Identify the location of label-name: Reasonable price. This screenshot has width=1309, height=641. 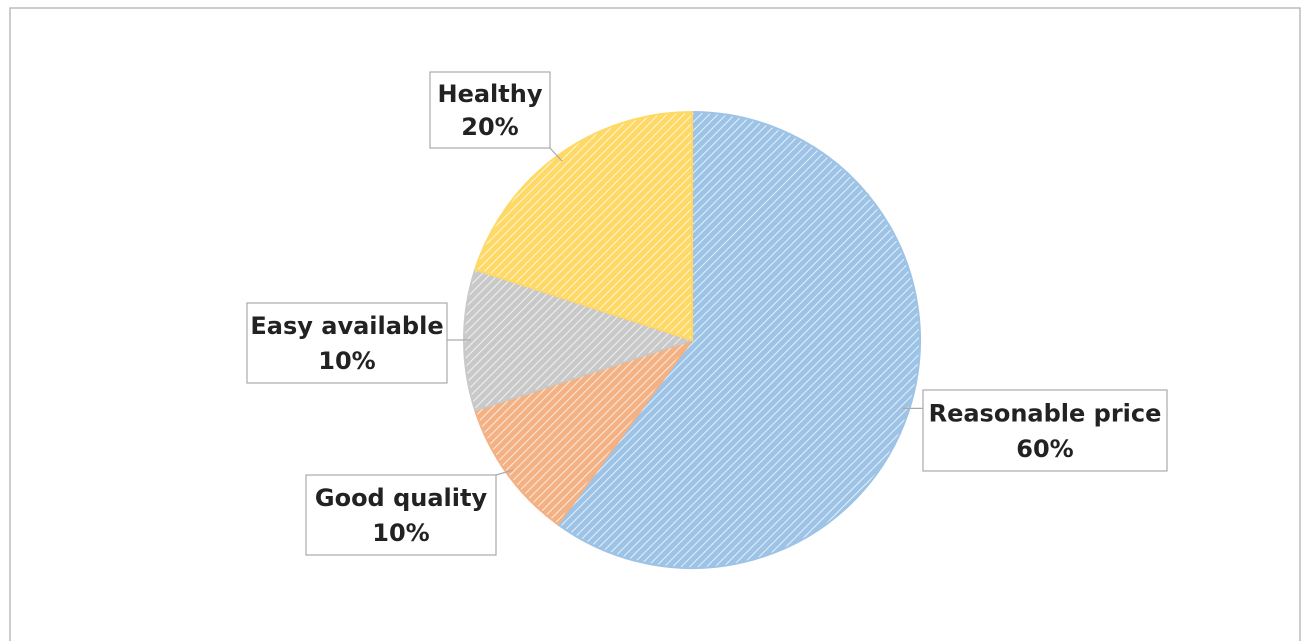
(1045, 413).